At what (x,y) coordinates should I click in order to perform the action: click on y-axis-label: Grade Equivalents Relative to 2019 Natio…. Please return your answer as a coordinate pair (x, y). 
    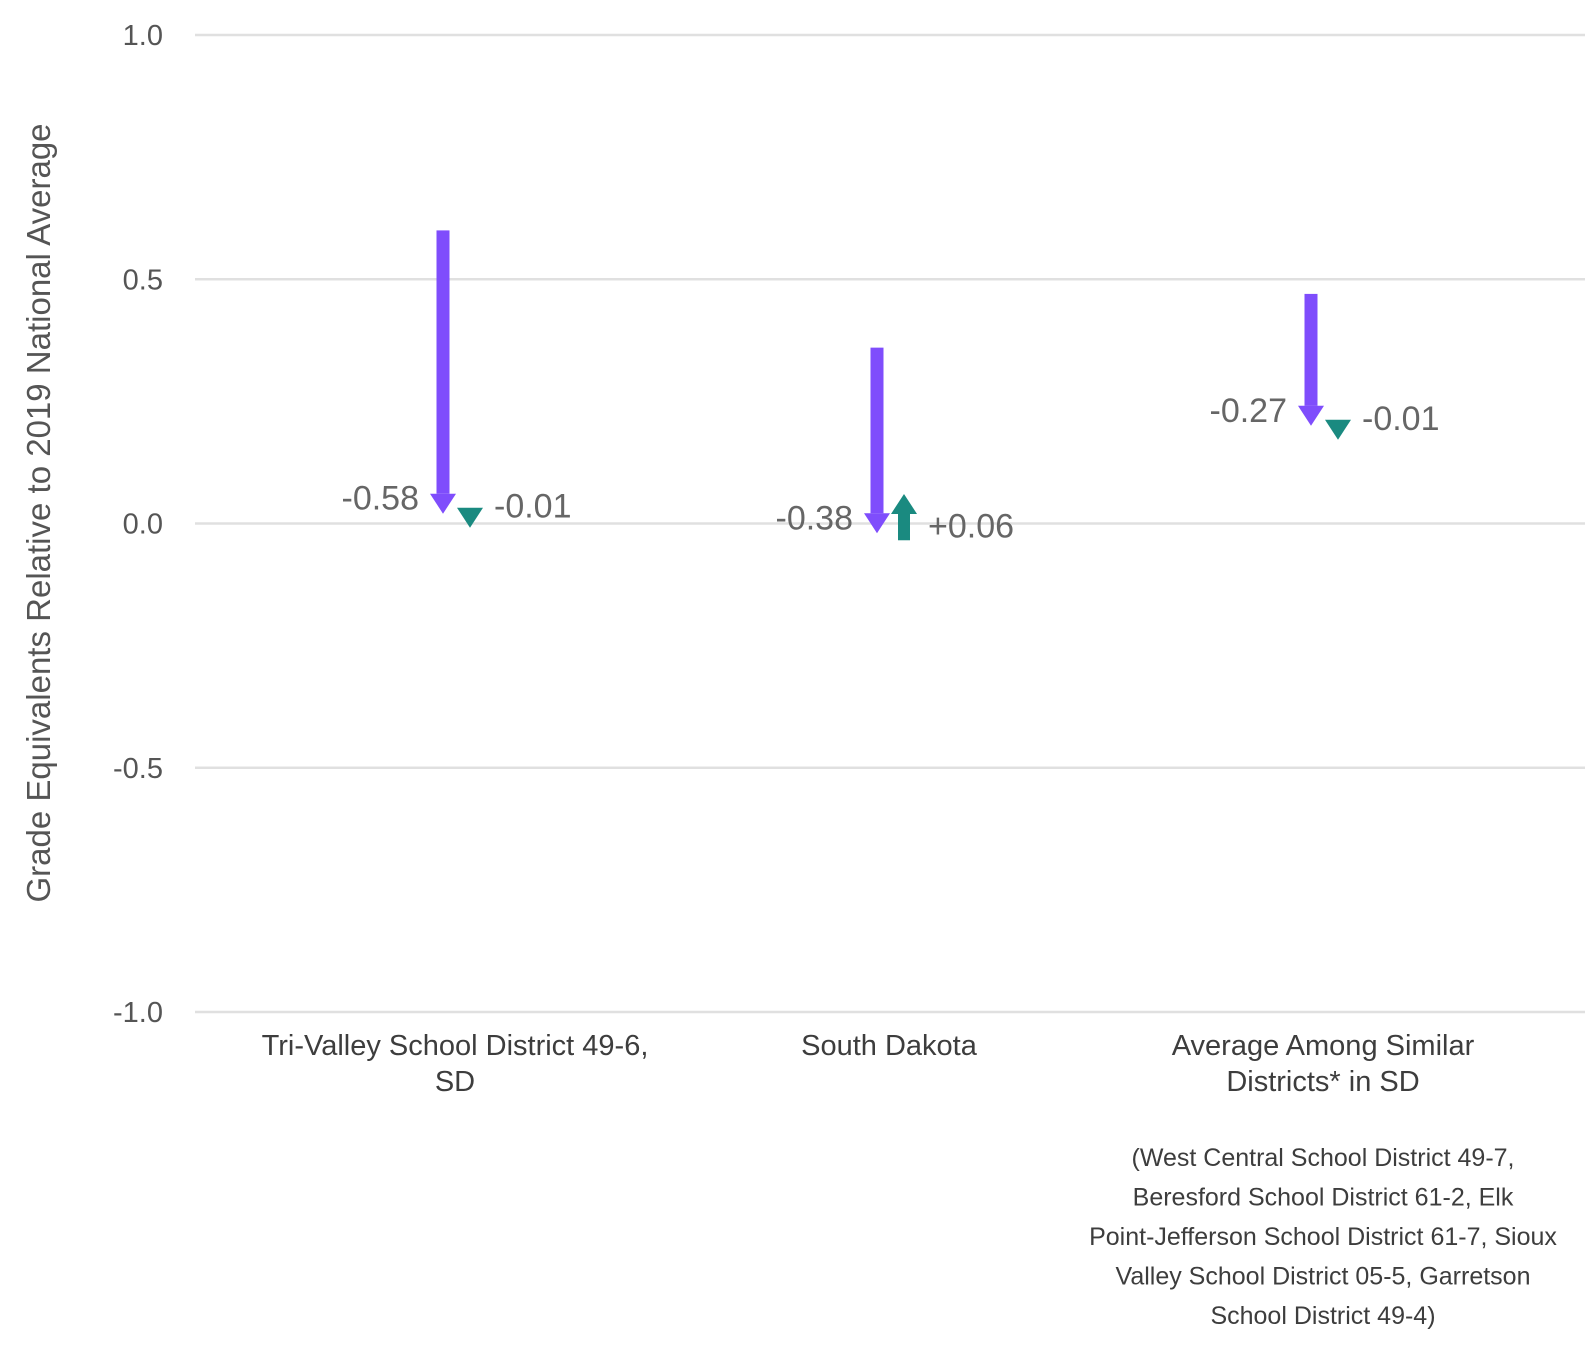
    Looking at the image, I should click on (38, 512).